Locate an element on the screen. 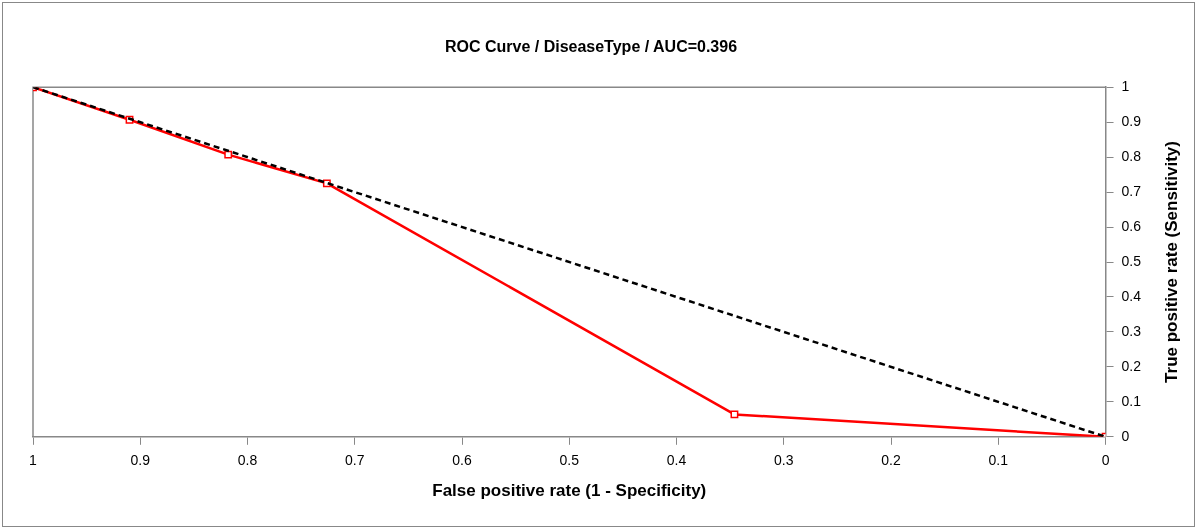  y-tick-label: 0.5 is located at coordinates (1131, 260).